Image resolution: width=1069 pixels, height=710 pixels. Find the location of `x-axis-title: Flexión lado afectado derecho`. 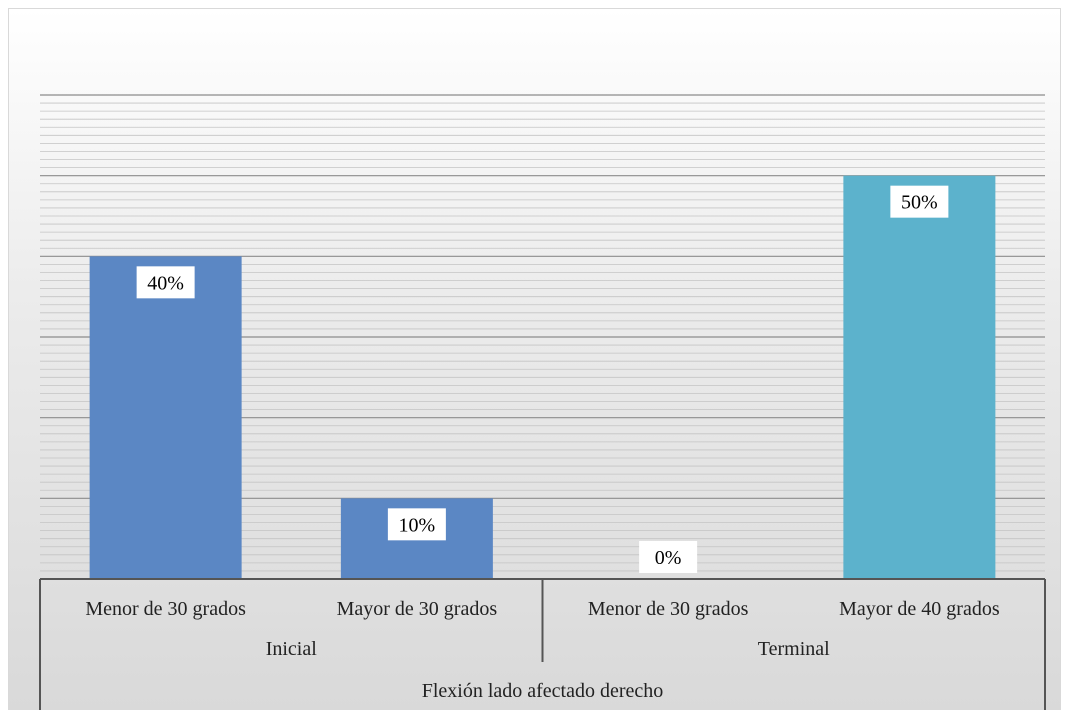

x-axis-title: Flexión lado afectado derecho is located at coordinates (543, 691).